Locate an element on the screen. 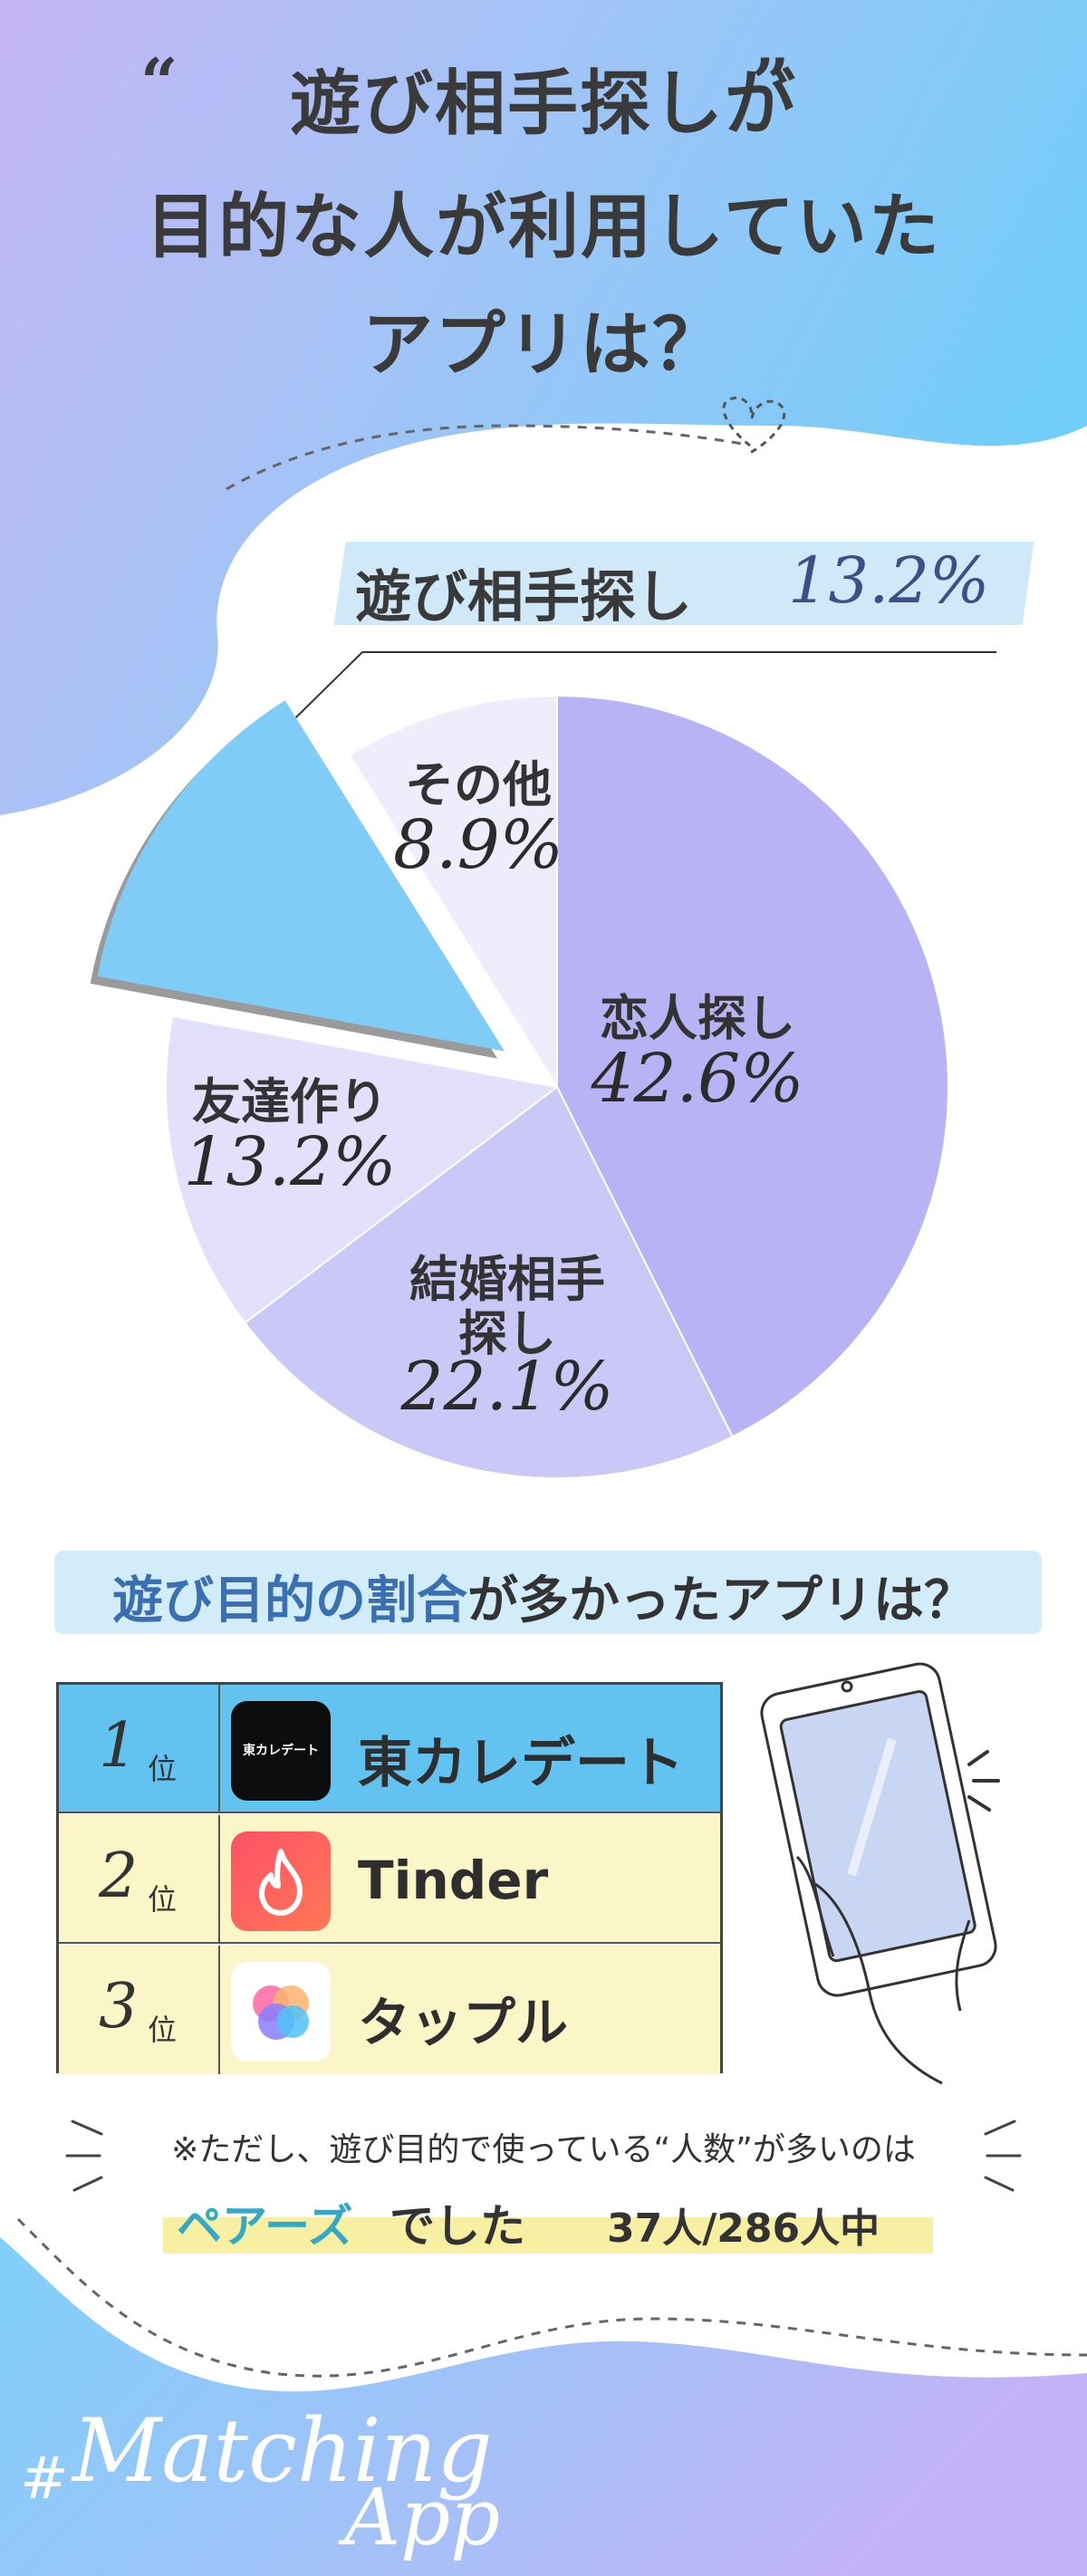 This screenshot has width=1087, height=2576. slice-label-lover: 恋人探し is located at coordinates (697, 1018).